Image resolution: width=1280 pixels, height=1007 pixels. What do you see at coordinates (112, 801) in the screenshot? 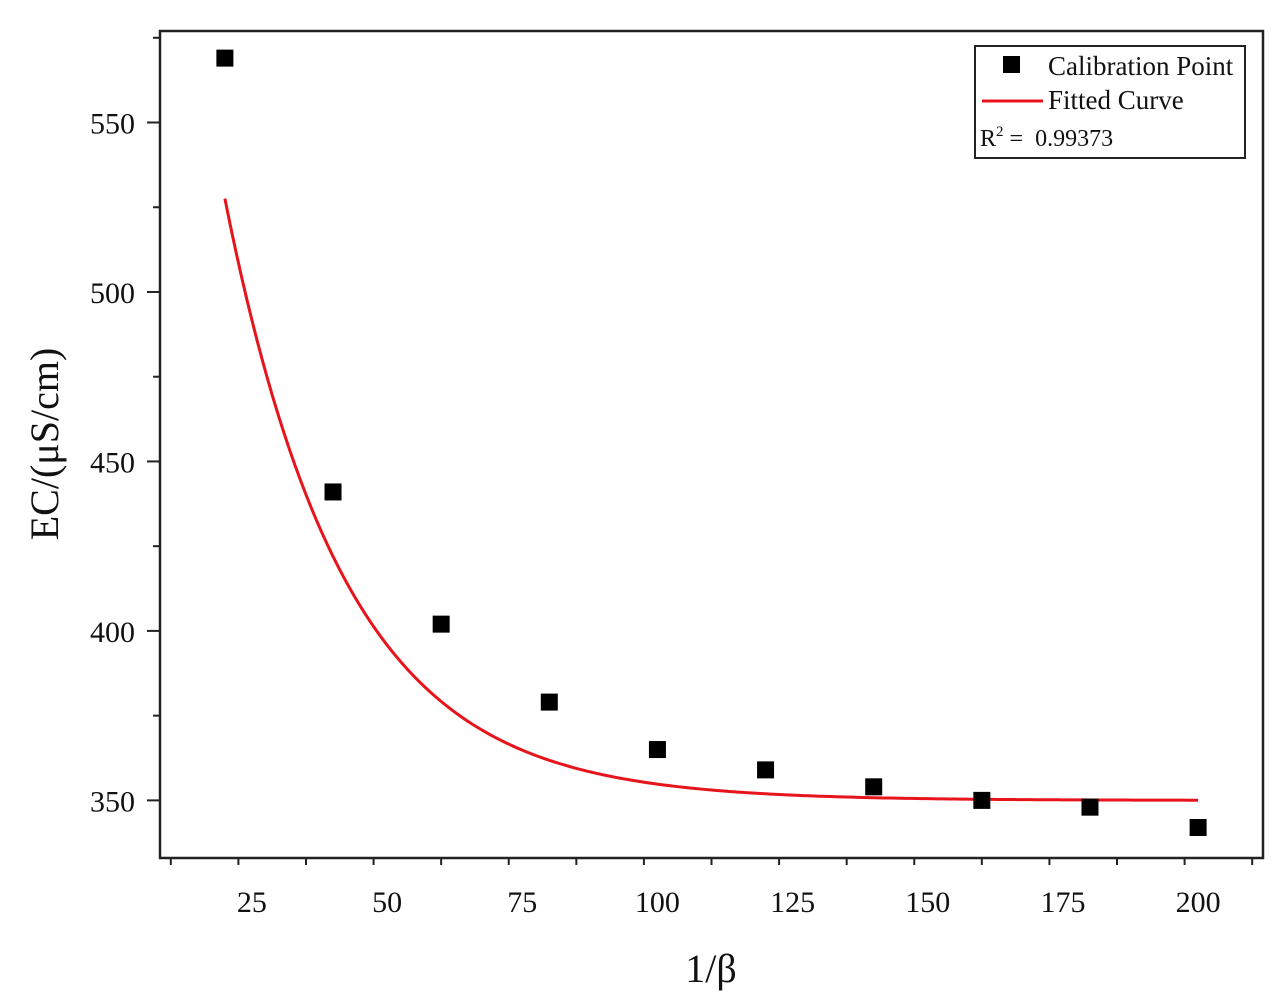
I see `y-tick-label: 350` at bounding box center [112, 801].